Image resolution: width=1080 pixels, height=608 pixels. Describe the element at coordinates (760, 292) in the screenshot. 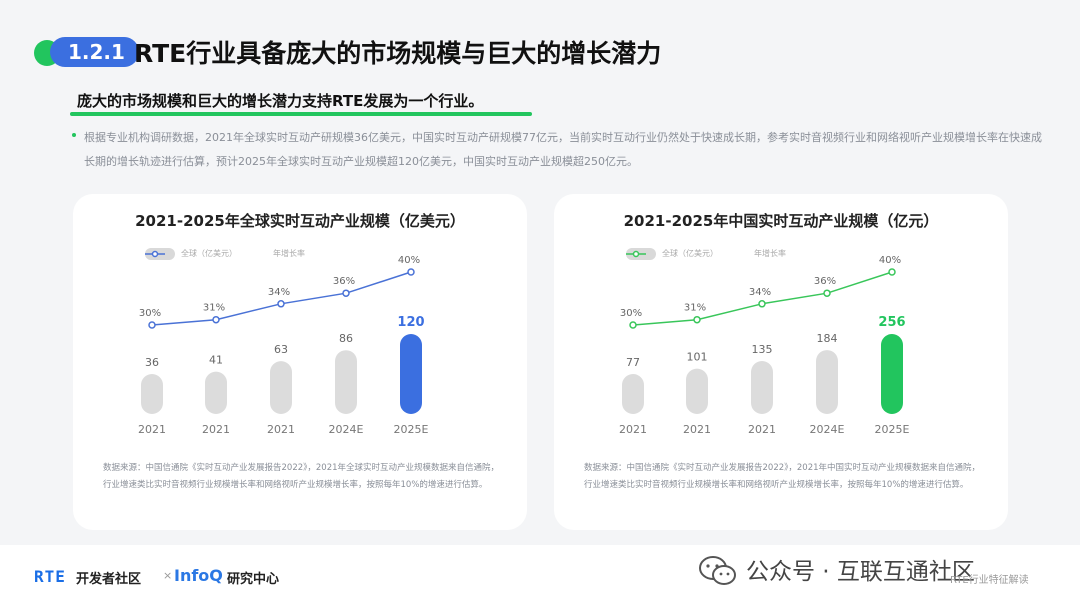

I see `china-growth-label-2: 34%` at that location.